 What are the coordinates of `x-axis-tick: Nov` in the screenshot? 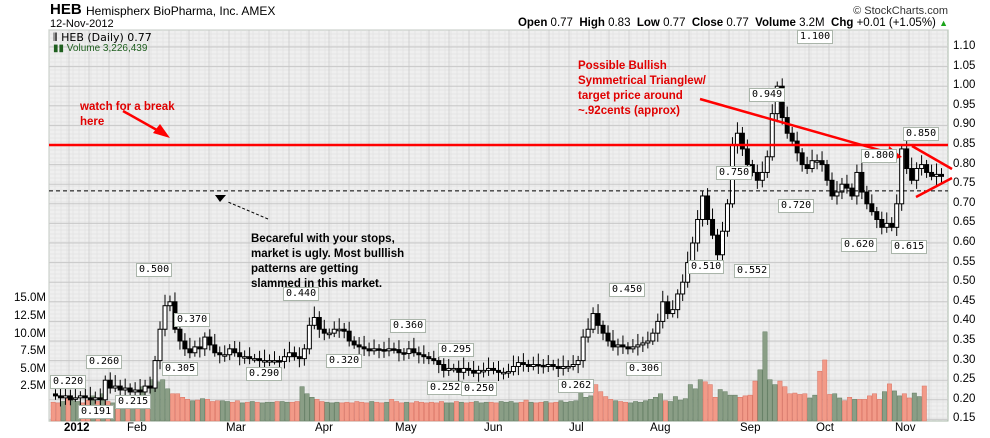 It's located at (905, 428).